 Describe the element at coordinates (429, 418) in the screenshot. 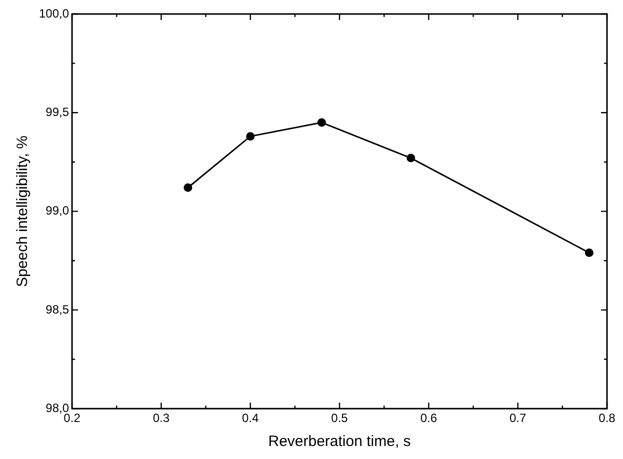

I see `x-tick-label: 0.6` at that location.